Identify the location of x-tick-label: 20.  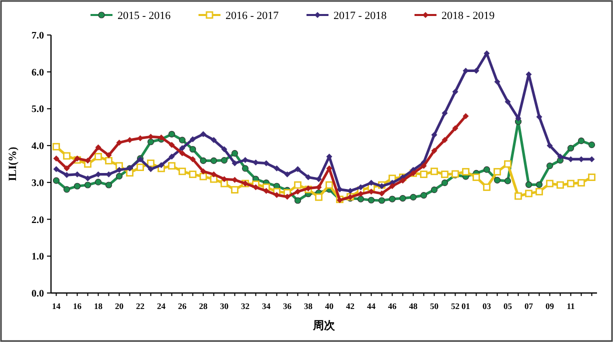
(119, 306).